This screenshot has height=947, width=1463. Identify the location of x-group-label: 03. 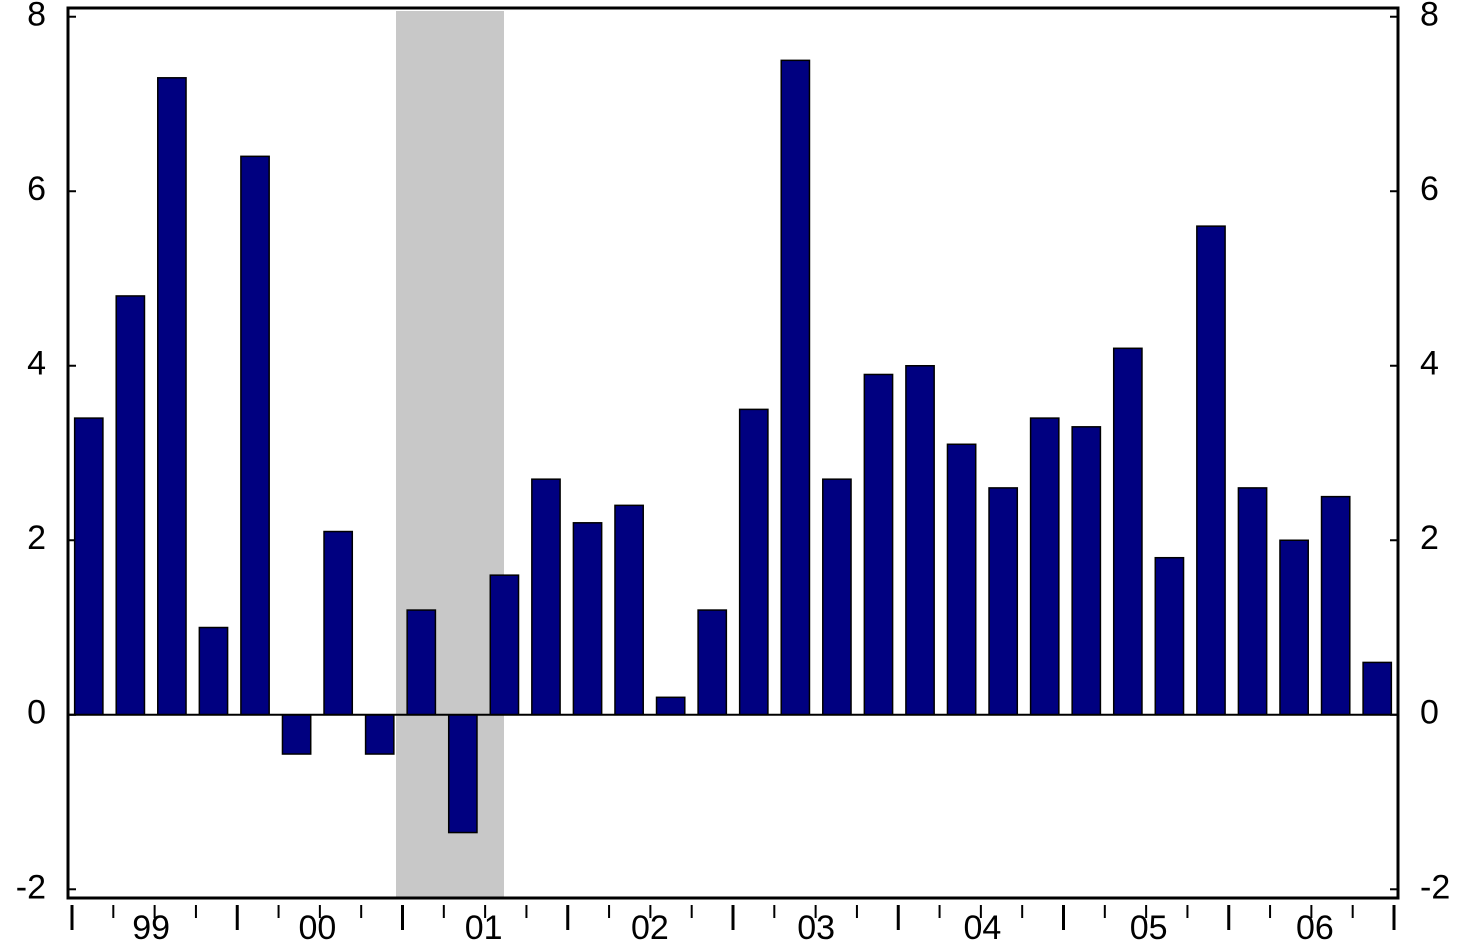
(816, 928).